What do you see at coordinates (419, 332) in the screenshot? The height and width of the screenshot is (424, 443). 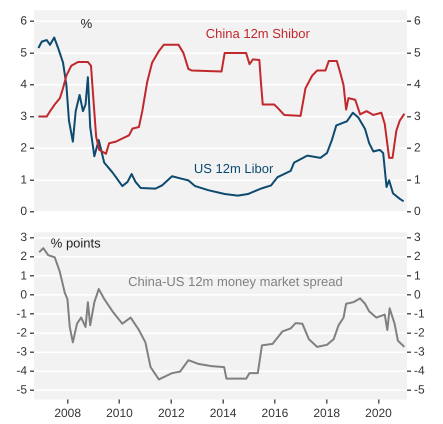 I see `y2-tick-label: -2` at bounding box center [419, 332].